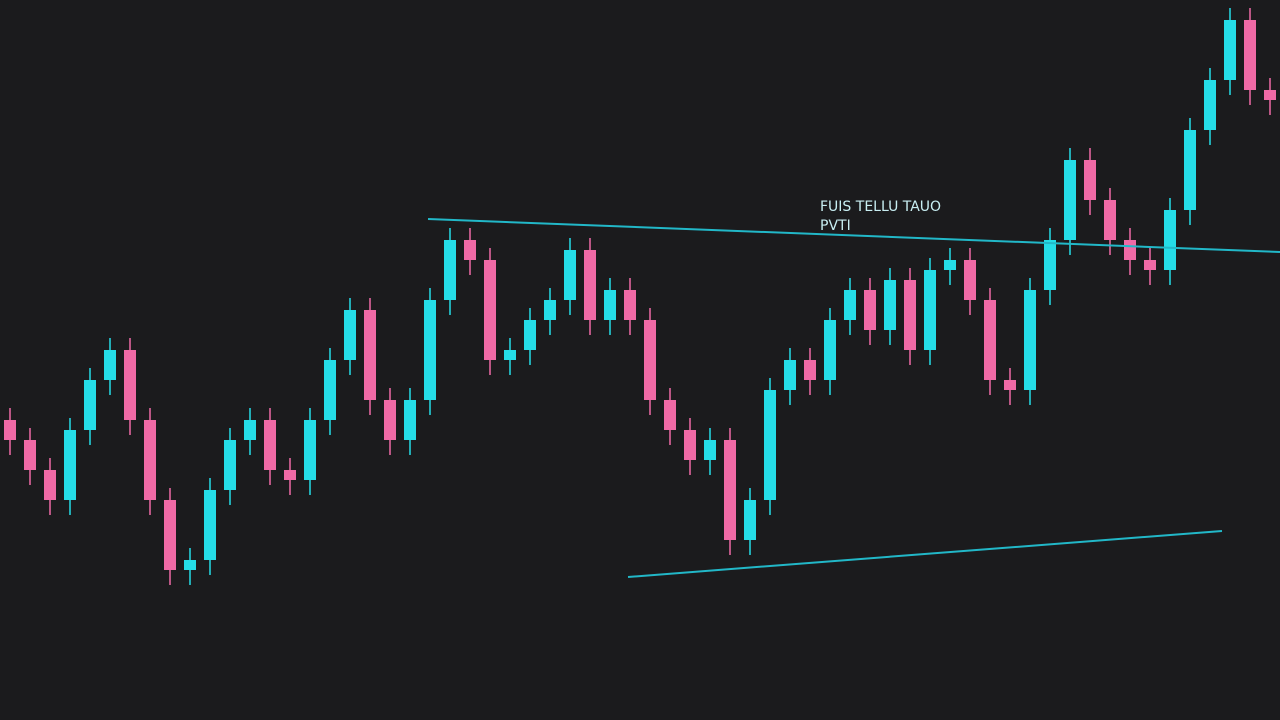  Describe the element at coordinates (835, 226) in the screenshot. I see `annotation: PVTI` at that location.